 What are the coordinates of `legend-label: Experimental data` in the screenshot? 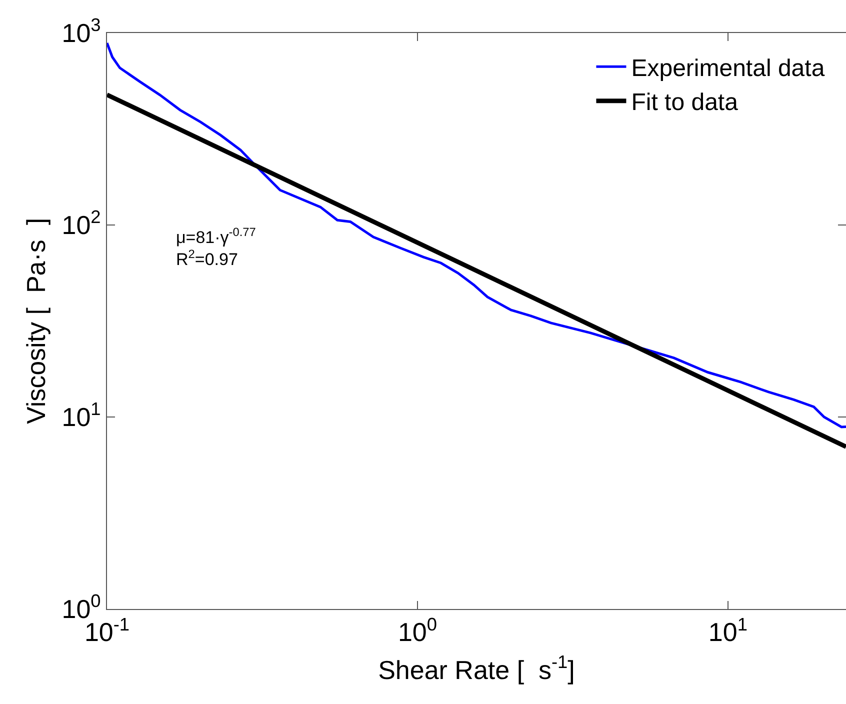 It's located at (728, 68).